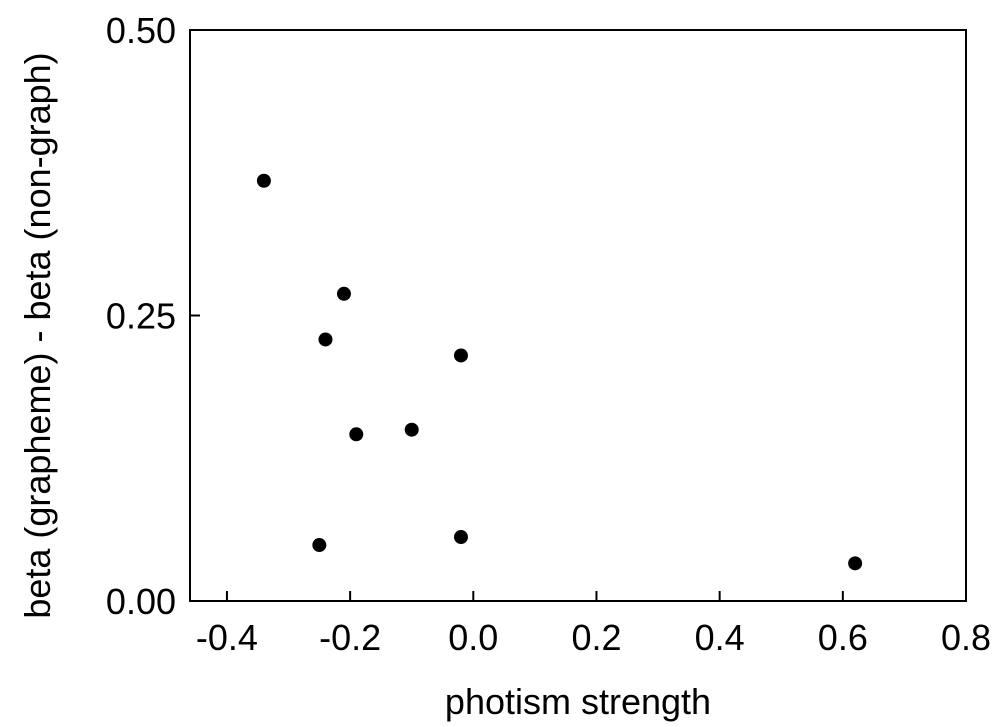 This screenshot has height=727, width=1007. I want to click on x-tick-label: 0.0, so click(473, 637).